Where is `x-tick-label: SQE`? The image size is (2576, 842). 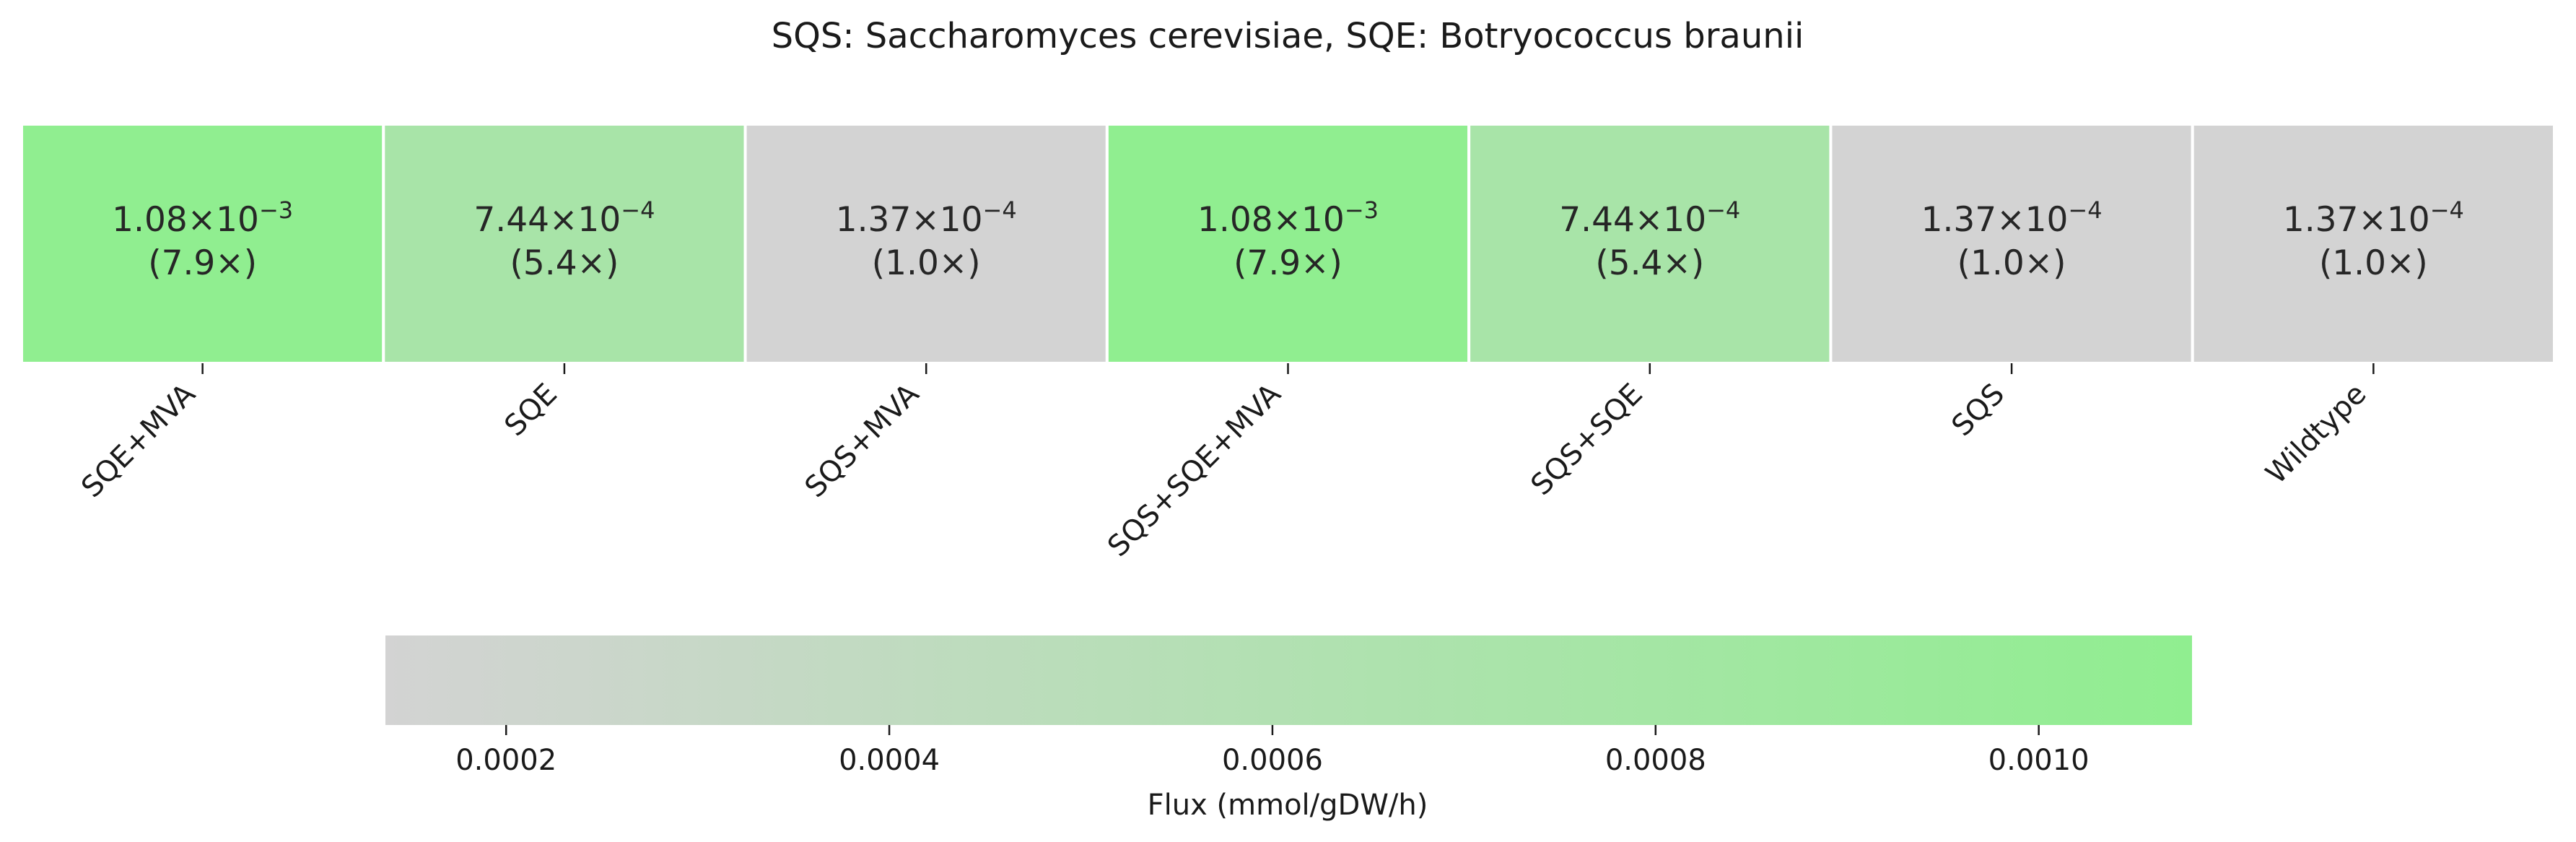 x-tick-label: SQE is located at coordinates (531, 410).